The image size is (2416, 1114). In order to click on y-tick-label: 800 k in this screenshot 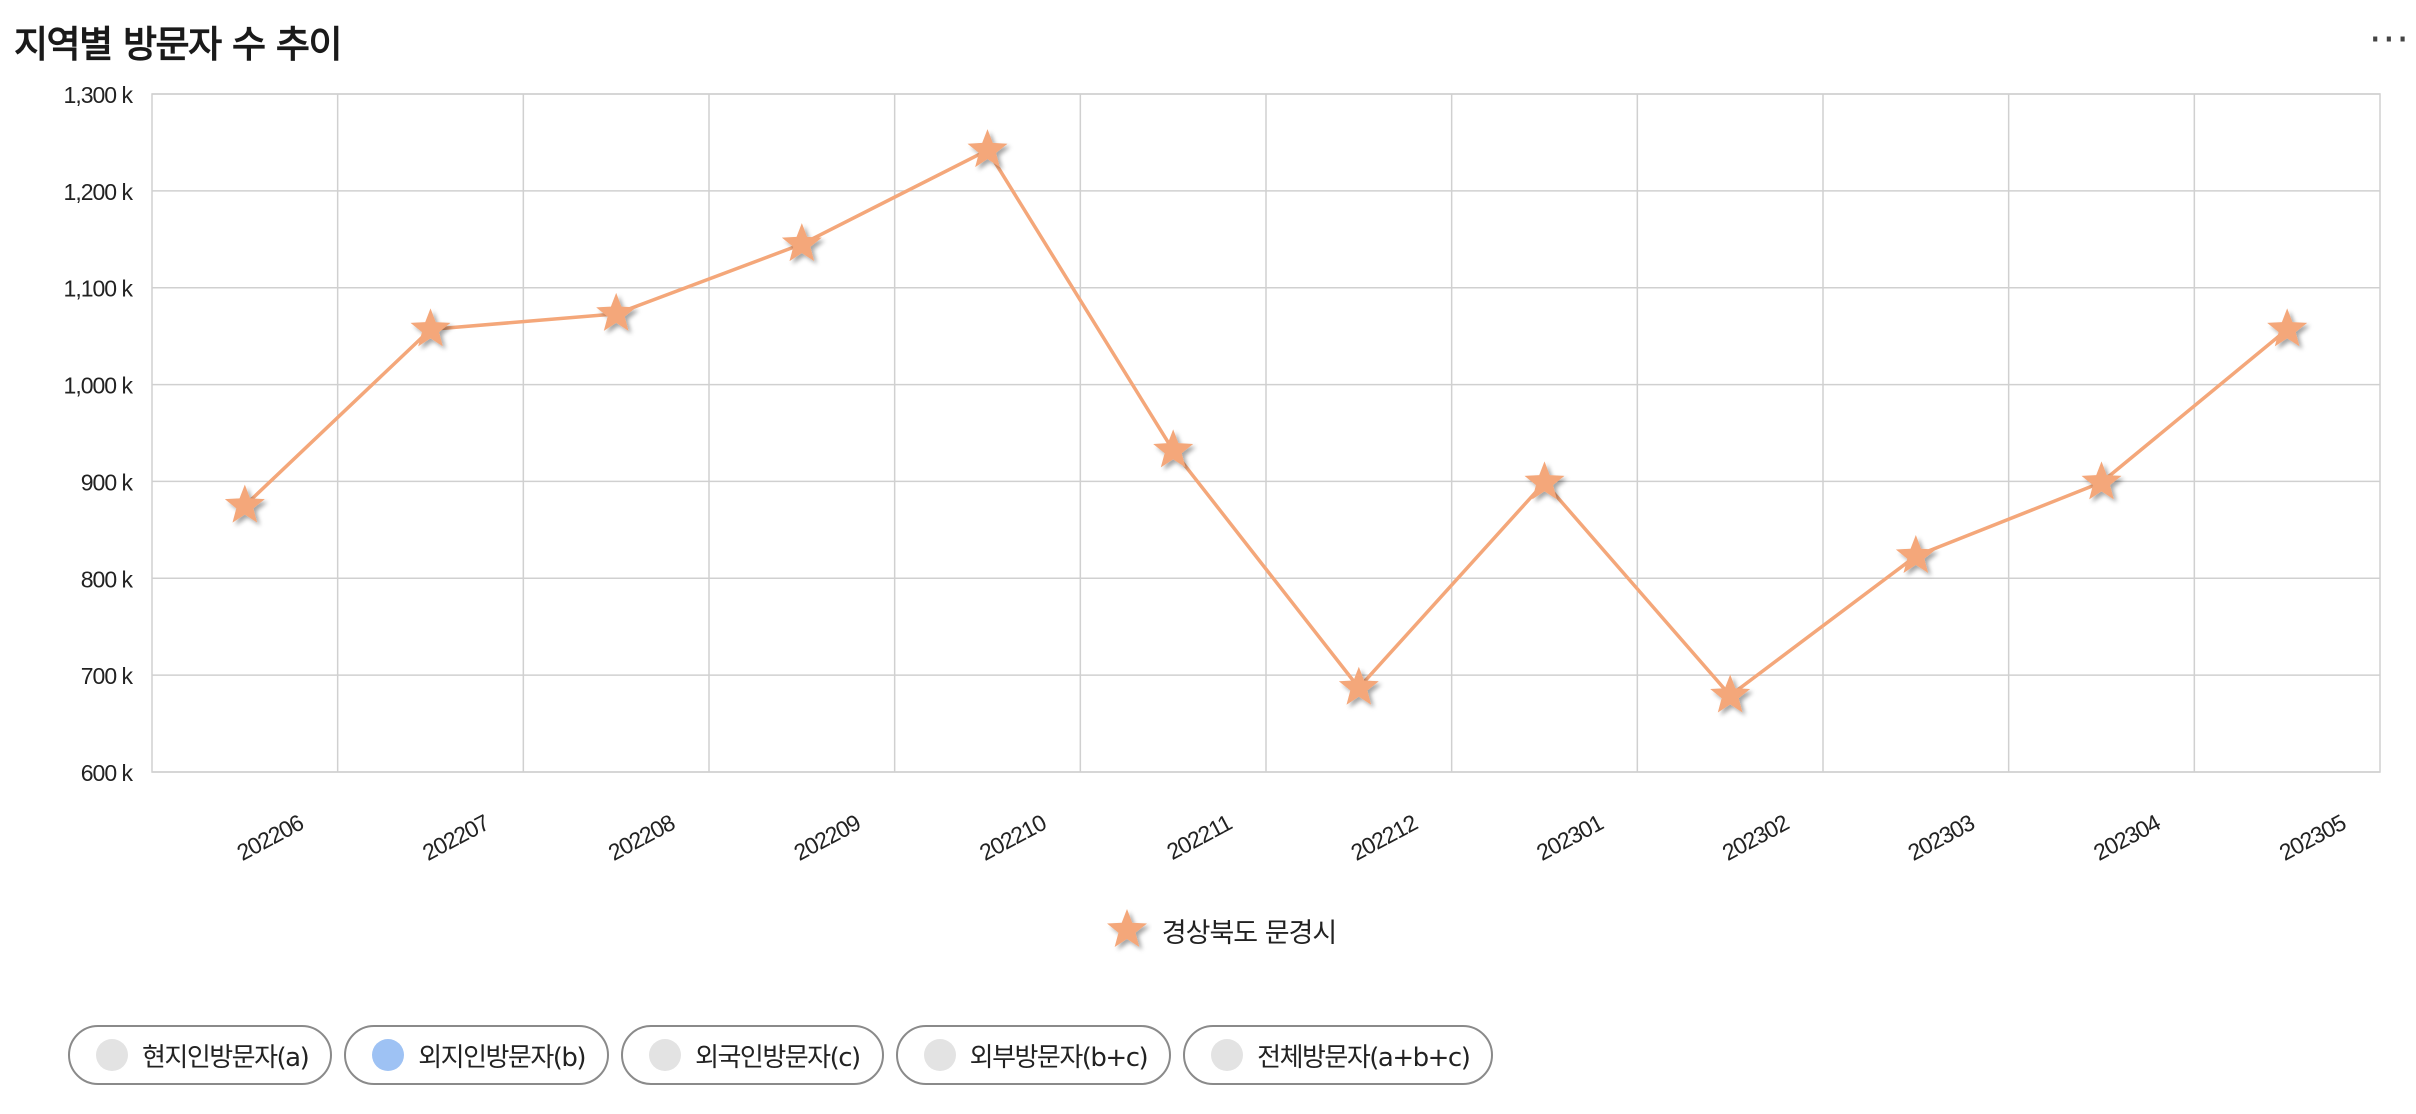, I will do `click(107, 579)`.